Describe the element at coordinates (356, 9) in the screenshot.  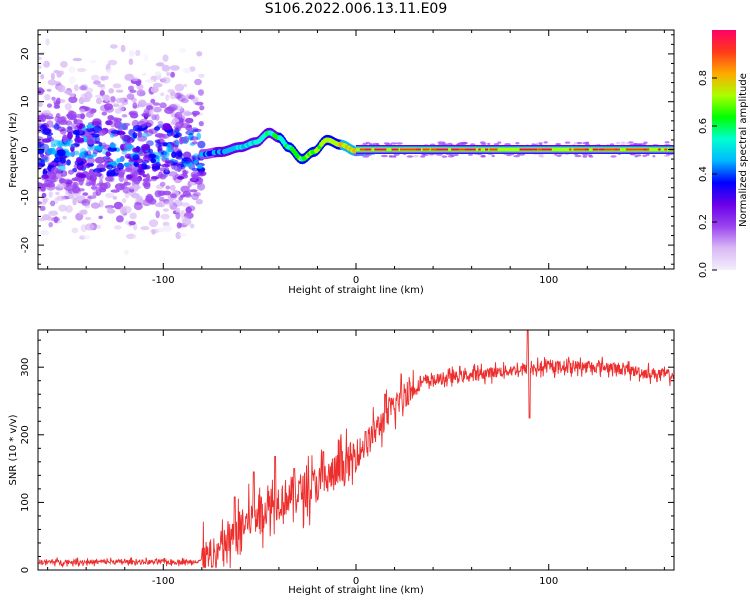
I see `figure-title: S106.2022.006.13.11.E09` at that location.